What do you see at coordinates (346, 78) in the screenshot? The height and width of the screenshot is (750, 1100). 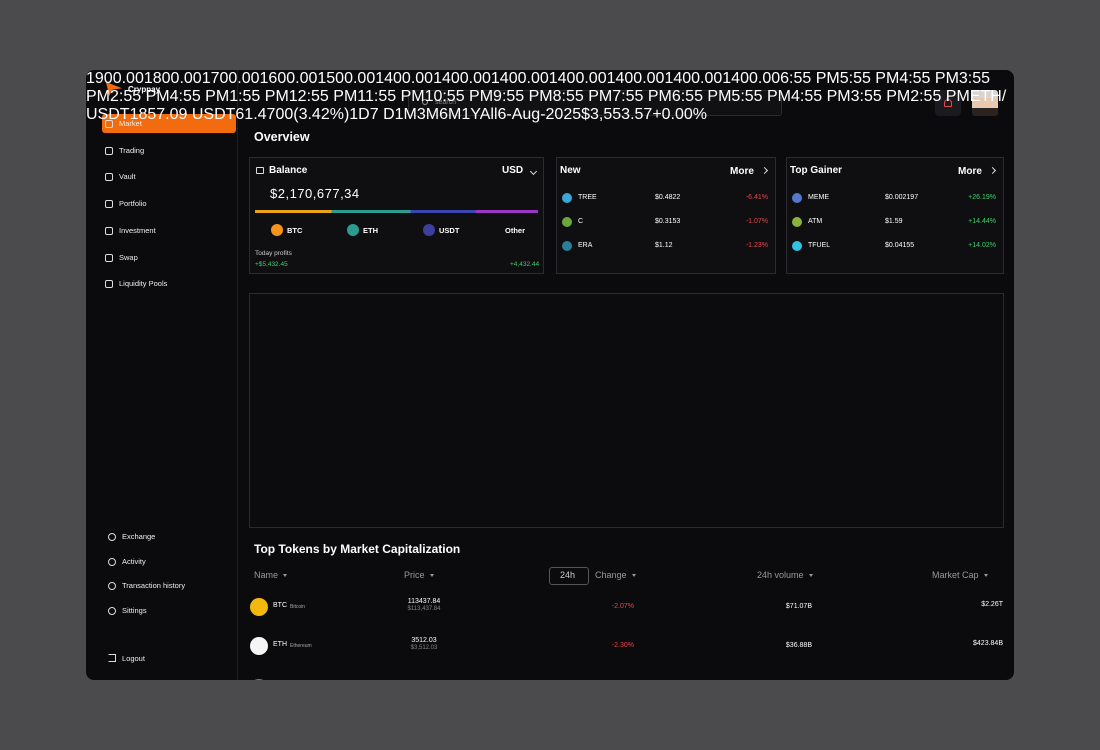 I see `y-tick-label: 1500.00` at bounding box center [346, 78].